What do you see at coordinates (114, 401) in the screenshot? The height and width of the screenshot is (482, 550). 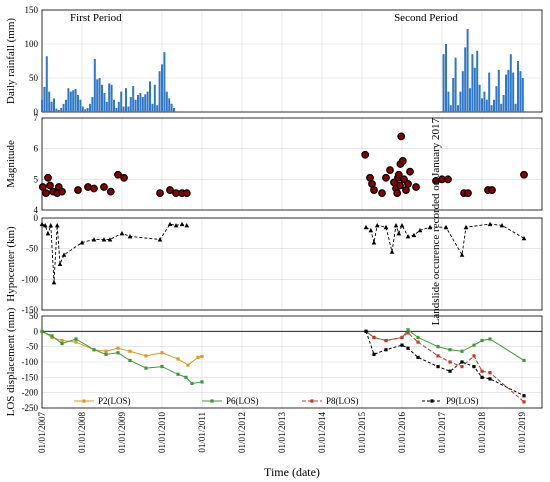 I see `legend-label: P2(LOS)` at bounding box center [114, 401].